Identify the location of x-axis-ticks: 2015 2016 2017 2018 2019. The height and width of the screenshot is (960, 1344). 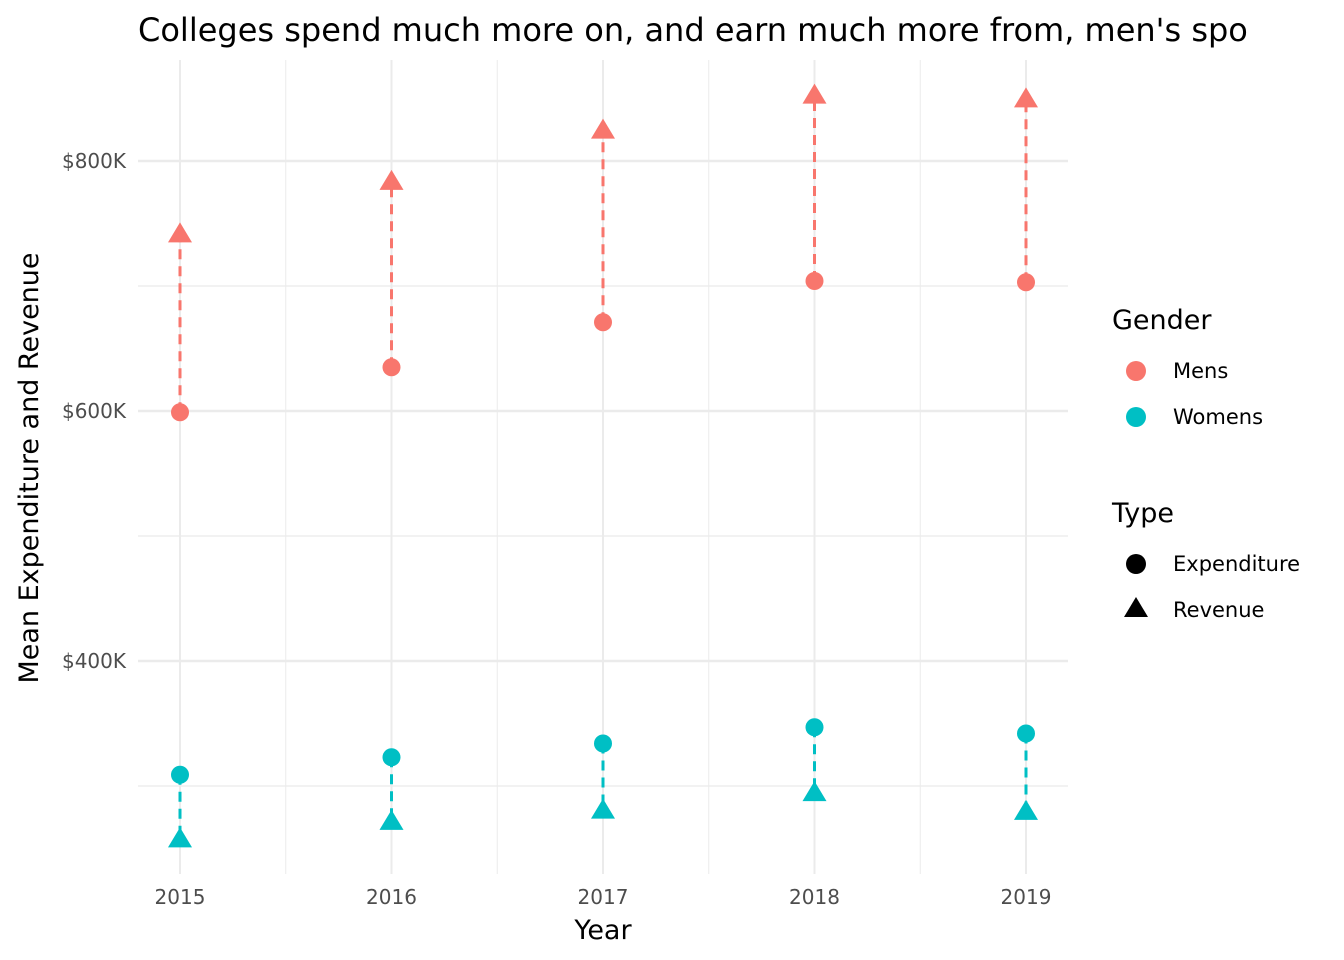
(603, 897).